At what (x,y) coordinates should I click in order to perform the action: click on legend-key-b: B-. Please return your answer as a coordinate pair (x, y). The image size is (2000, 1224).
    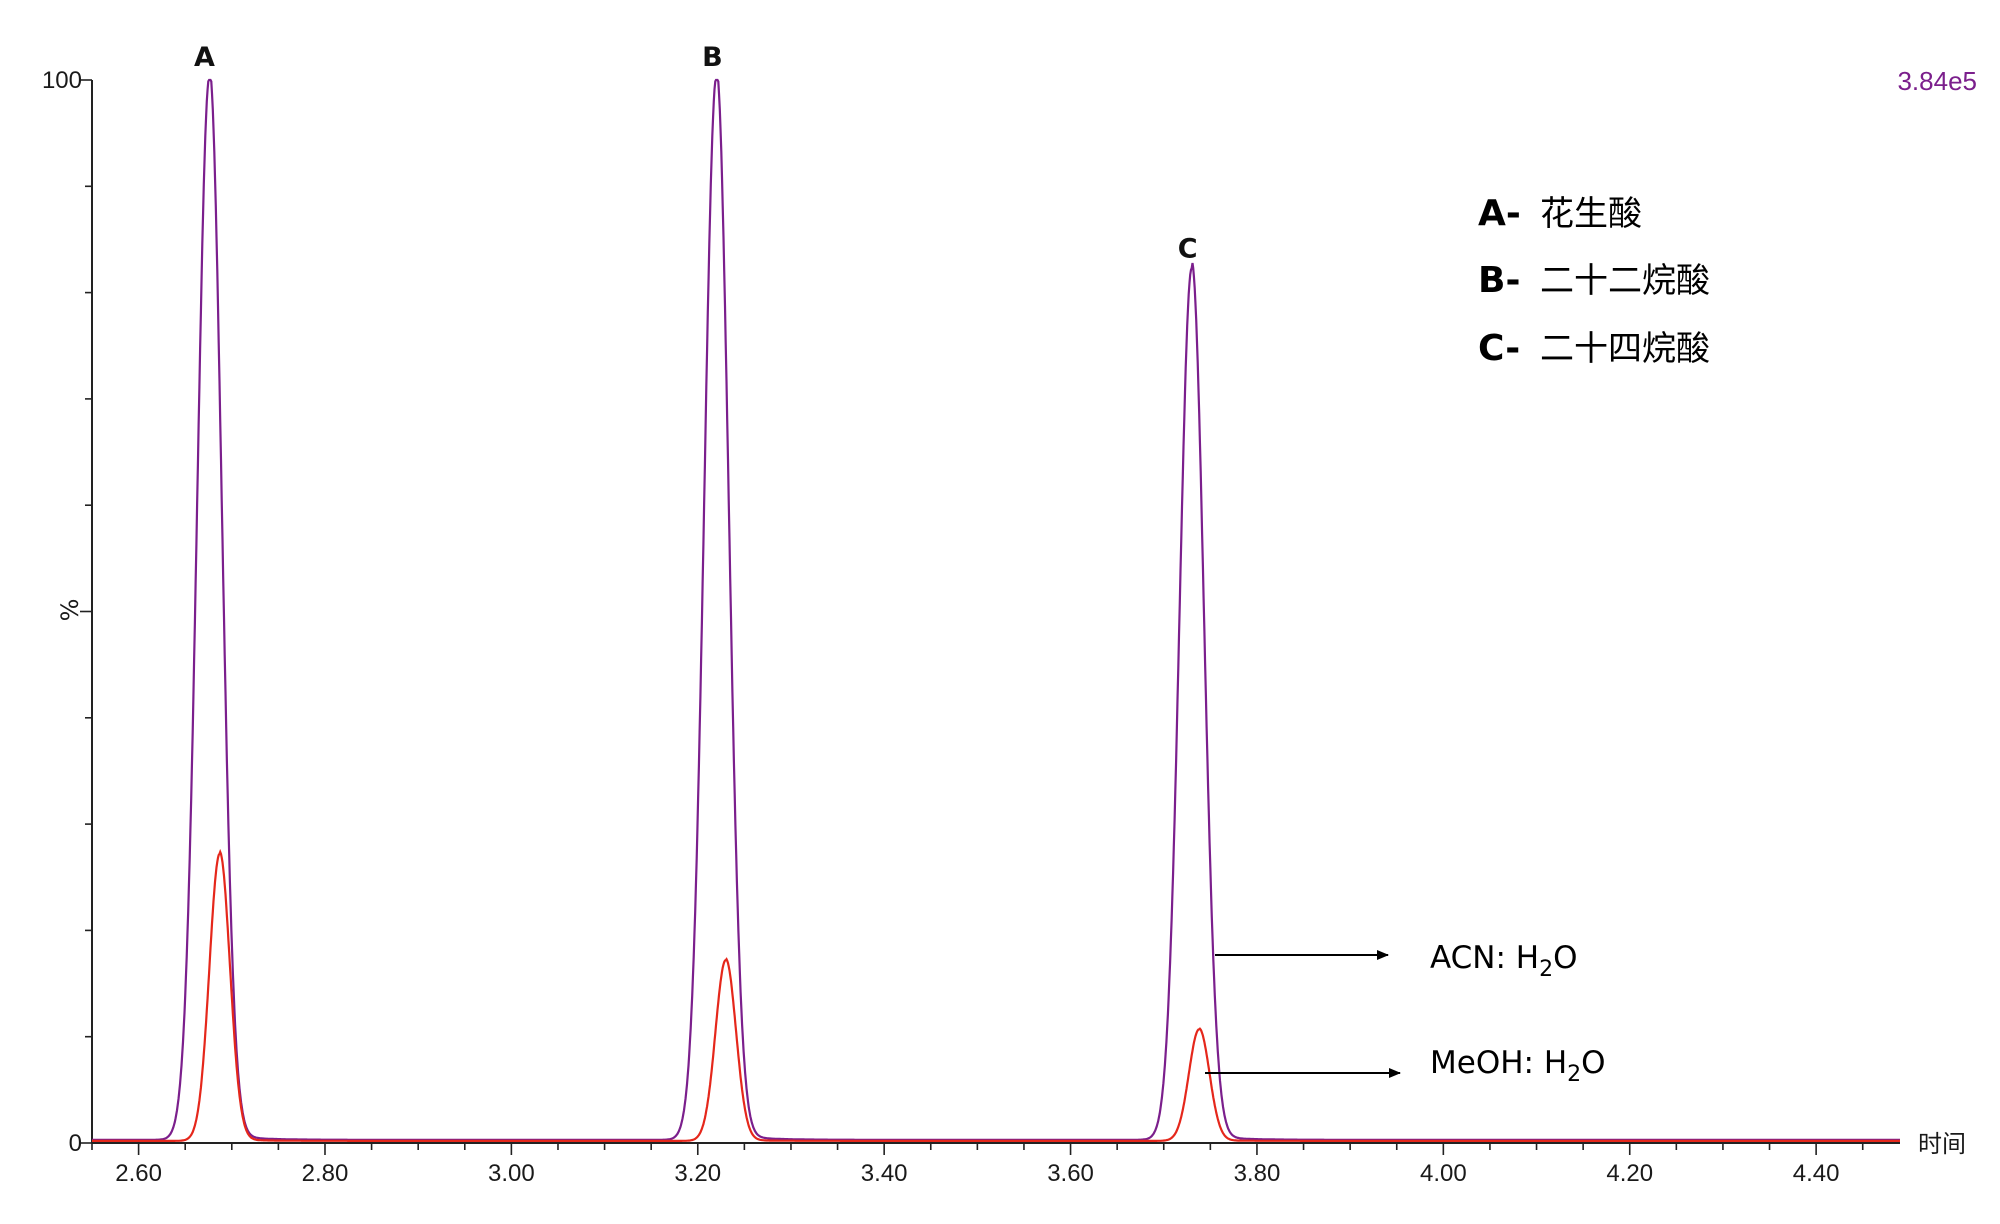
    Looking at the image, I should click on (1499, 280).